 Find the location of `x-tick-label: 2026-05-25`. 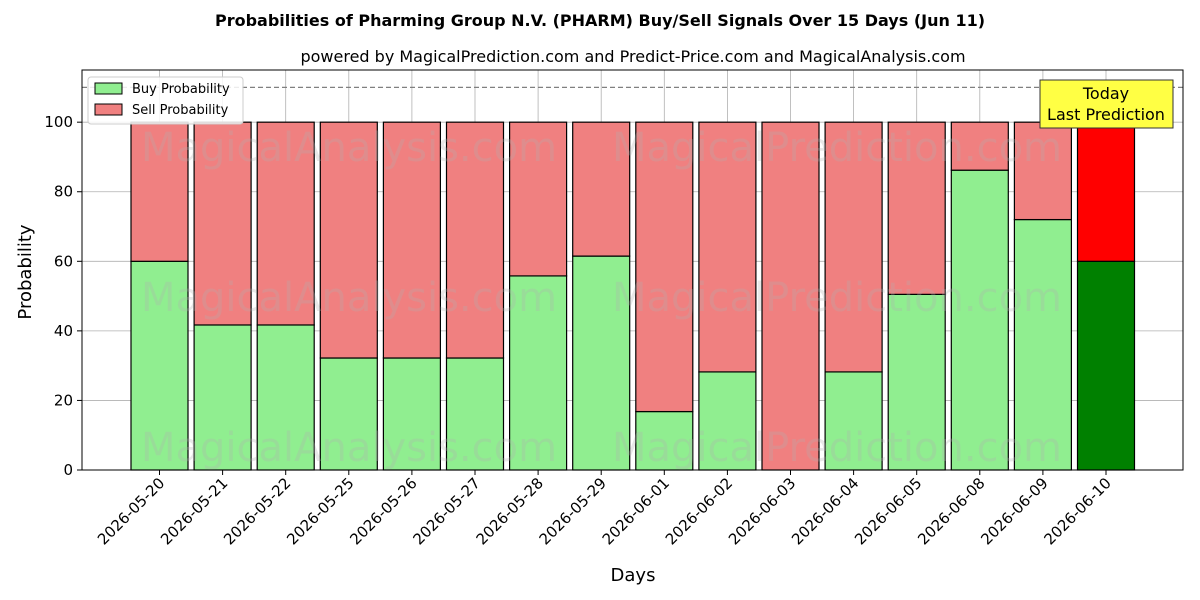

x-tick-label: 2026-05-25 is located at coordinates (320, 511).